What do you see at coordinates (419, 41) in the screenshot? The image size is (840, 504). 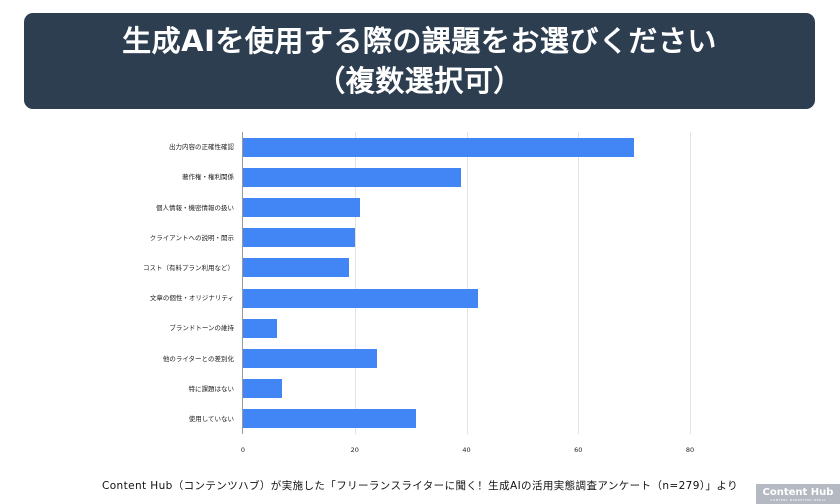 I see `chart-title-line1: 生成AIを使用する際の課題をお選びください` at bounding box center [419, 41].